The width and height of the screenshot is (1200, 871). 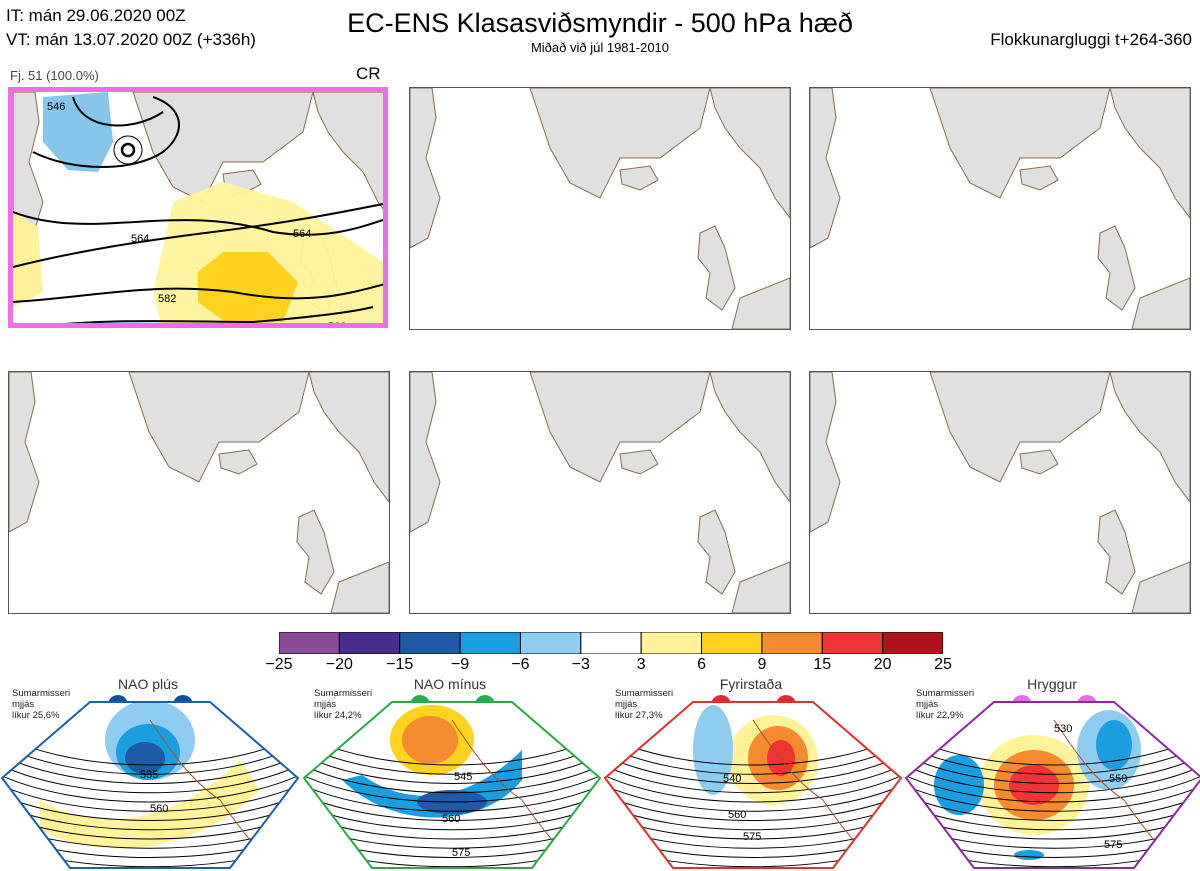 I want to click on colorbar-tick-label: 3, so click(x=641, y=664).